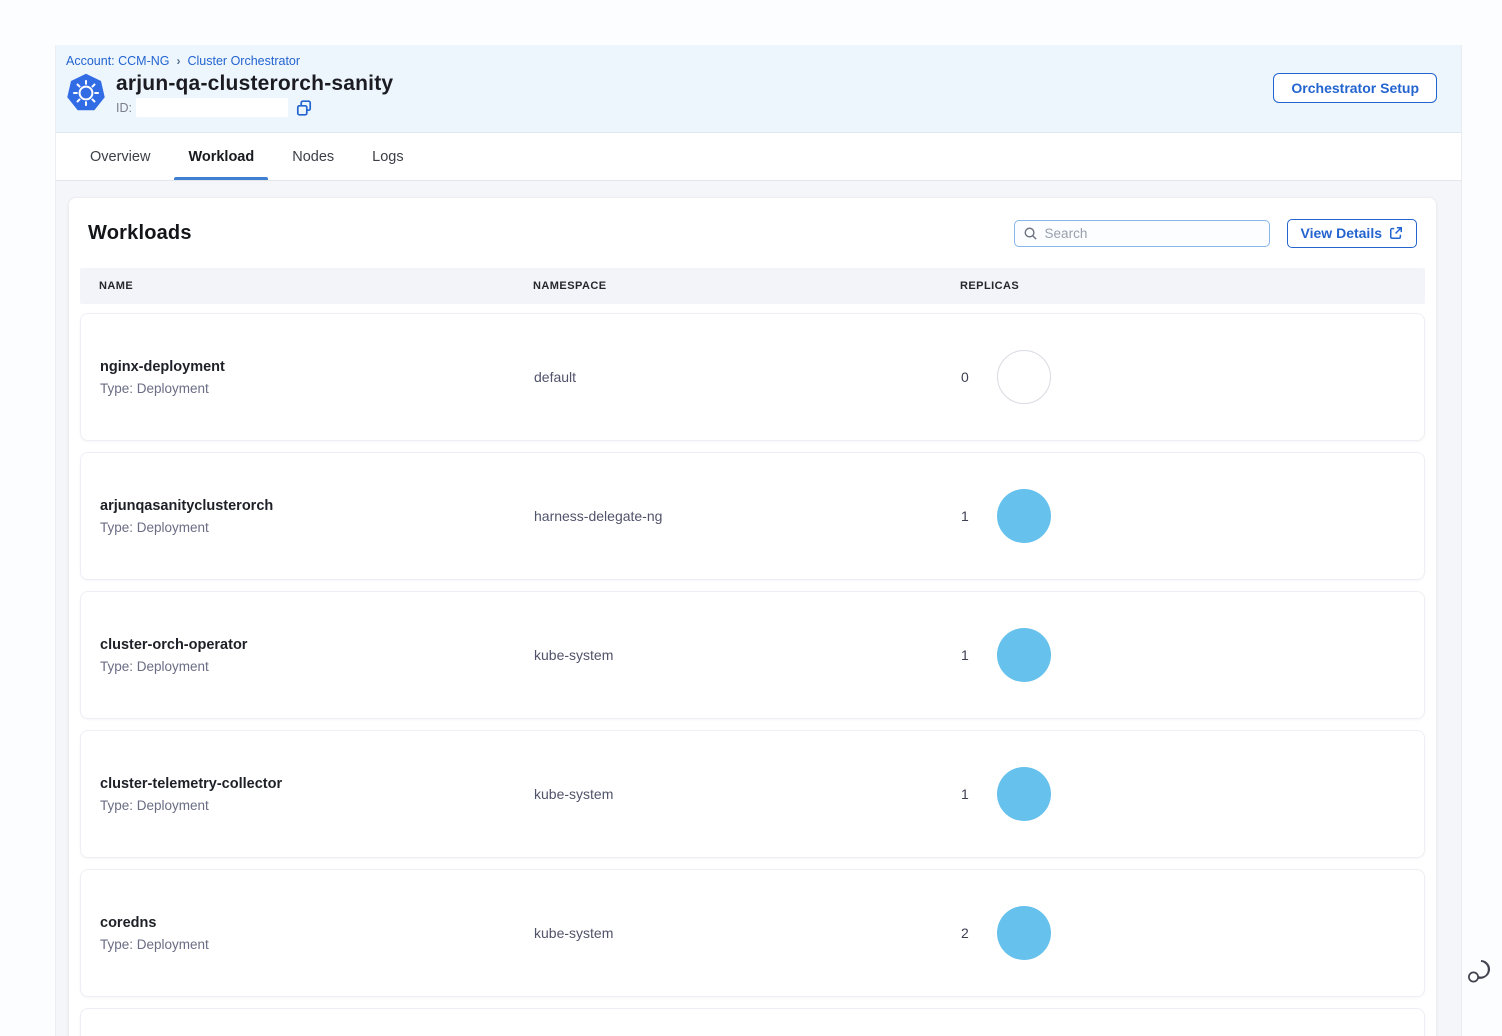 This screenshot has width=1502, height=1036. I want to click on tab-logs: Logs, so click(388, 156).